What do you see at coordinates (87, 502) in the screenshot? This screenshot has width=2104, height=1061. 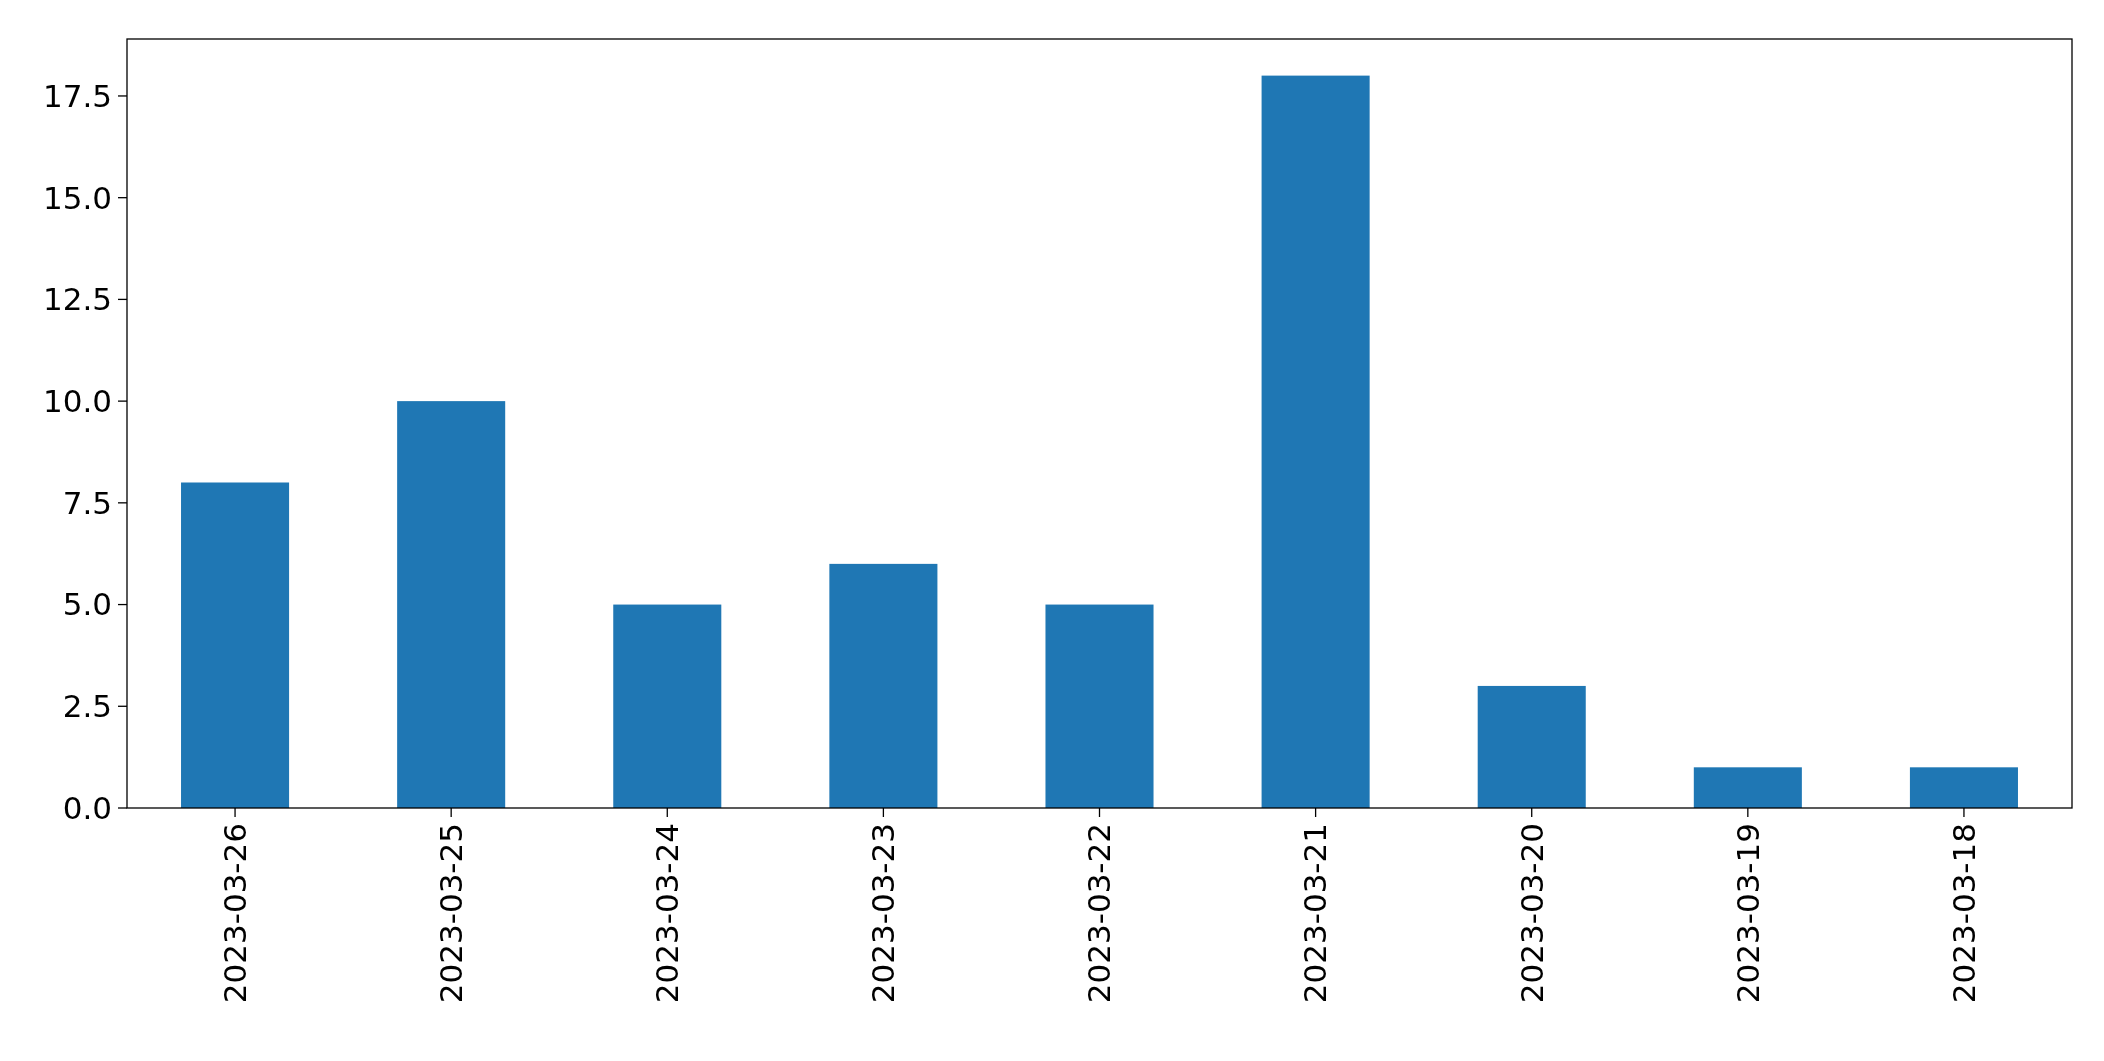 I see `y-tick-label: 7.5` at bounding box center [87, 502].